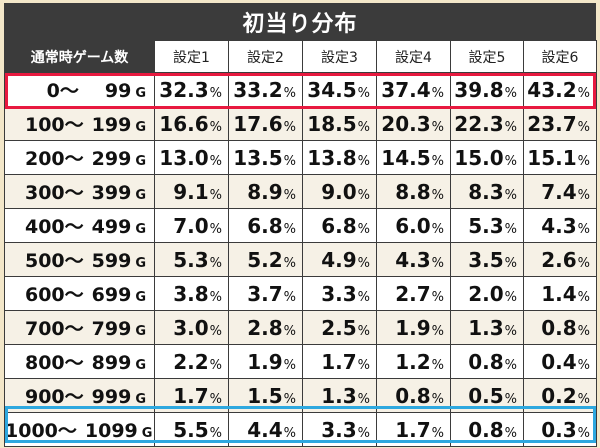  What do you see at coordinates (413, 293) in the screenshot?
I see `probability-value: 2.7` at bounding box center [413, 293].